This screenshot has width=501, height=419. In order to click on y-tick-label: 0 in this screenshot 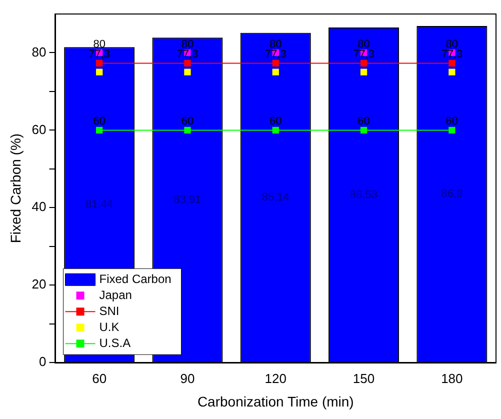, I will do `click(42, 362)`.